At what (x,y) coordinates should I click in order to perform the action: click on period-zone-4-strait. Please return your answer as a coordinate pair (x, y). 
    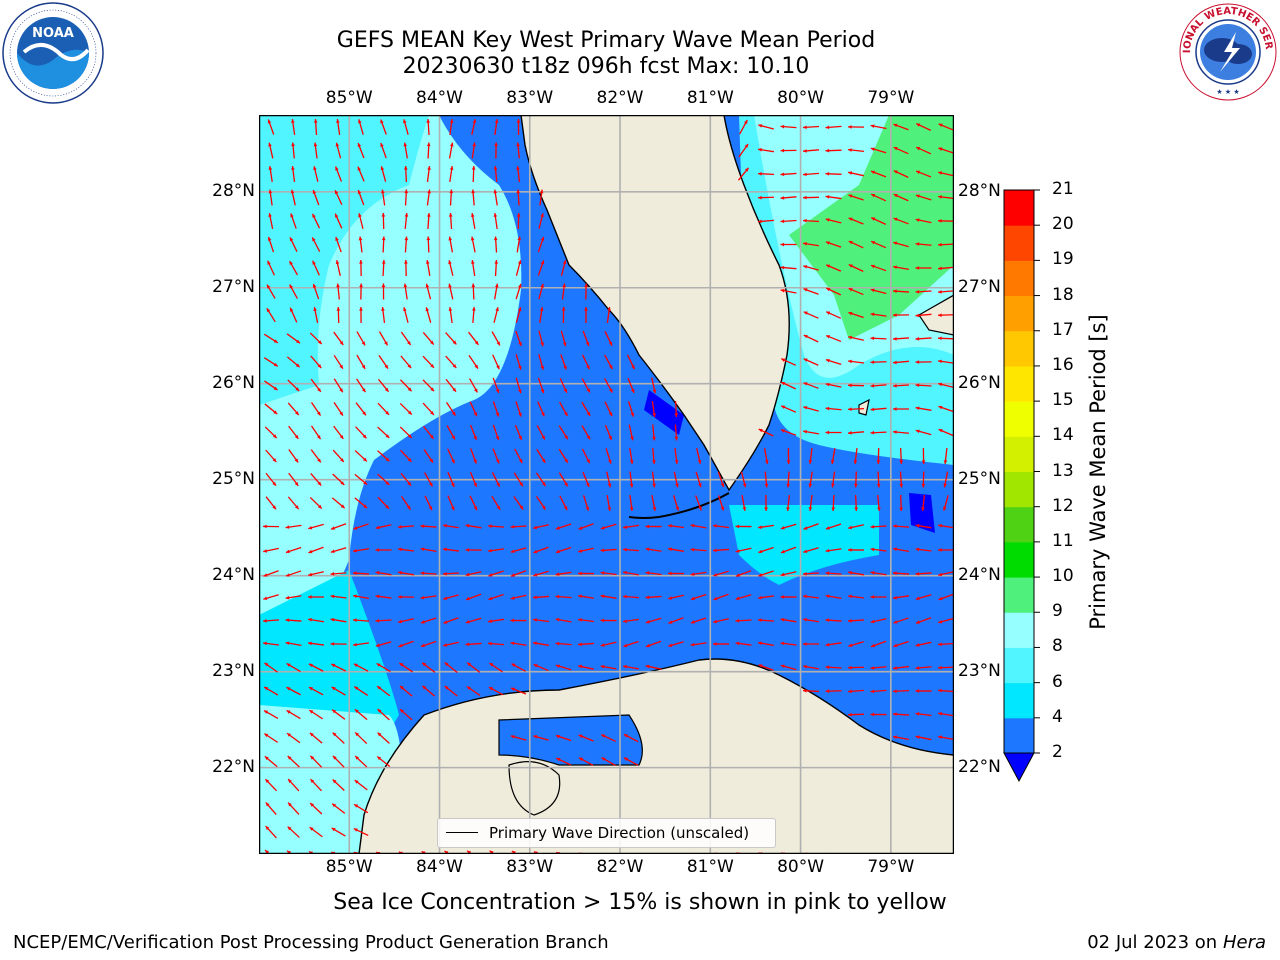
    Looking at the image, I should click on (804, 545).